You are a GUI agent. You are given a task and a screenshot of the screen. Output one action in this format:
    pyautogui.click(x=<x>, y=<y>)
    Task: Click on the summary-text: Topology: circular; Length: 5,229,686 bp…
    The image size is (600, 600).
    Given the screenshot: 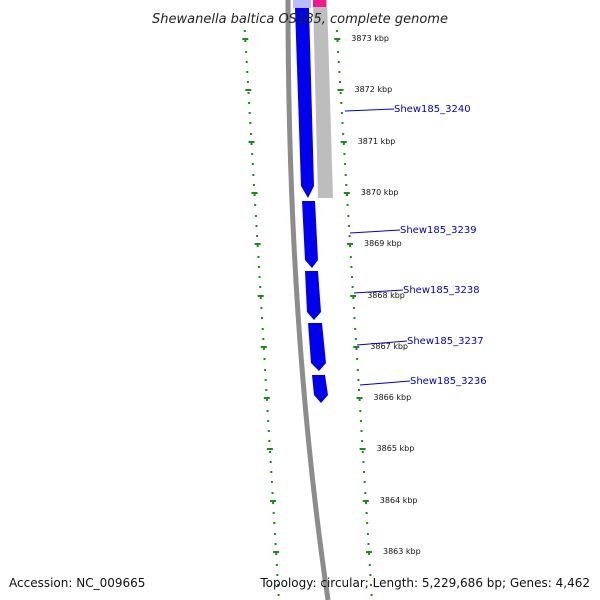 What is the action you would take?
    pyautogui.click(x=424, y=583)
    